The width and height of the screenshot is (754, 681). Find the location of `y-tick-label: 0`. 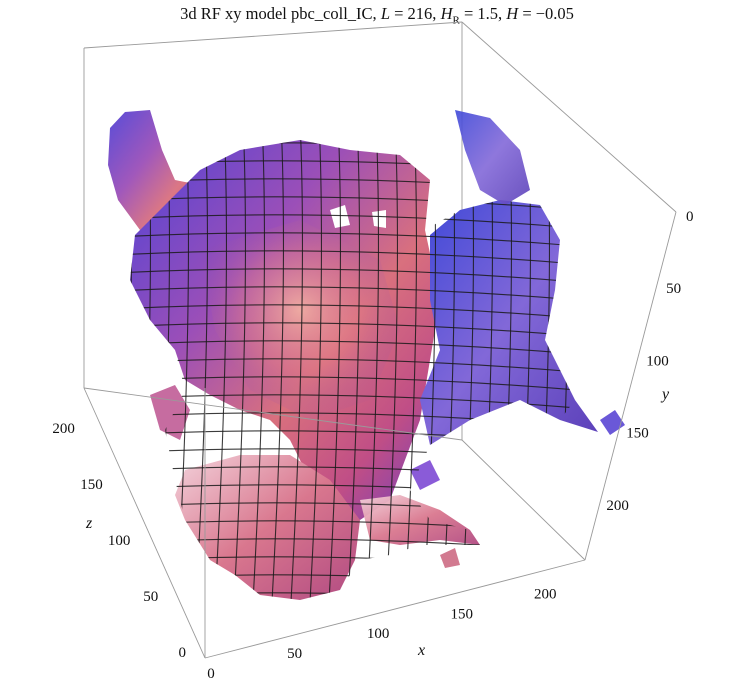

y-tick-label: 0 is located at coordinates (690, 217).